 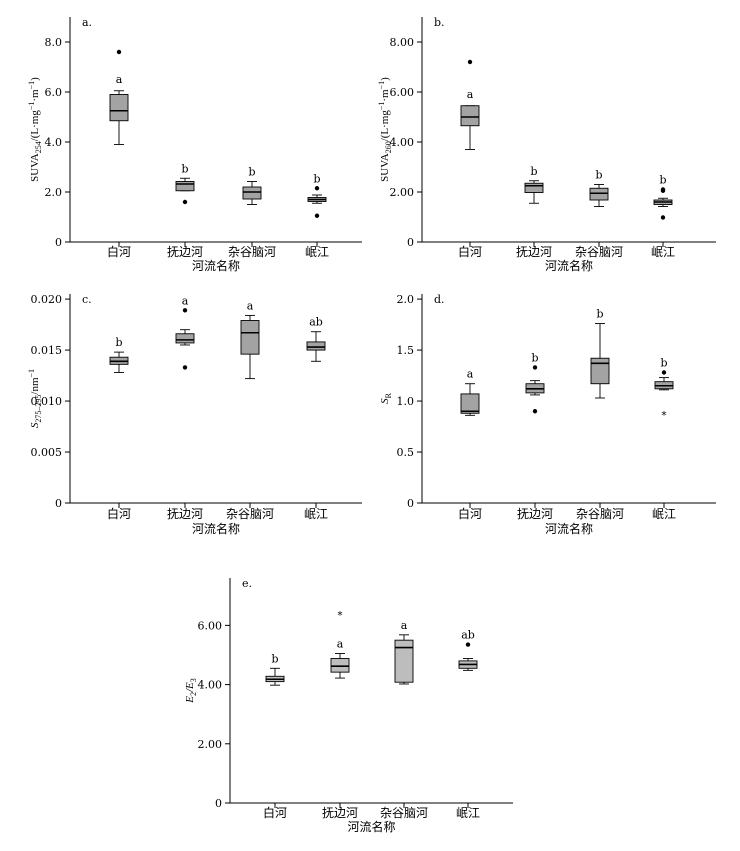 What do you see at coordinates (35, 79) in the screenshot?
I see `y-label-end: )` at bounding box center [35, 79].